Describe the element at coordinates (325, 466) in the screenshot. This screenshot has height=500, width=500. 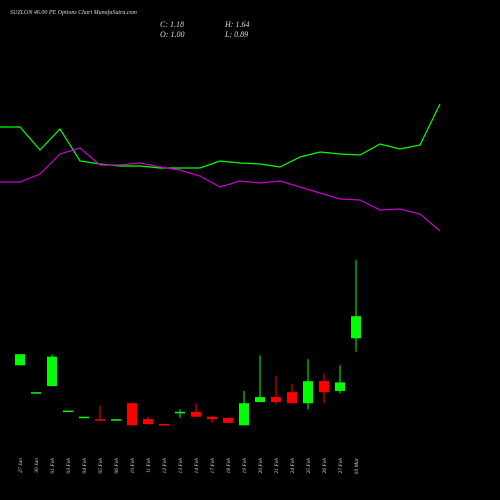
I see `x-tick-label: 26 Feb` at that location.